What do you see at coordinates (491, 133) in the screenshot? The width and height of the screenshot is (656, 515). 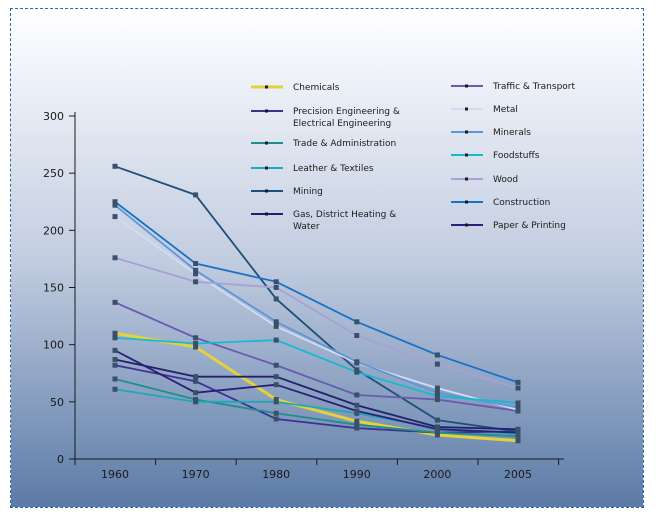 I see `legend-entry: Minerals` at bounding box center [491, 133].